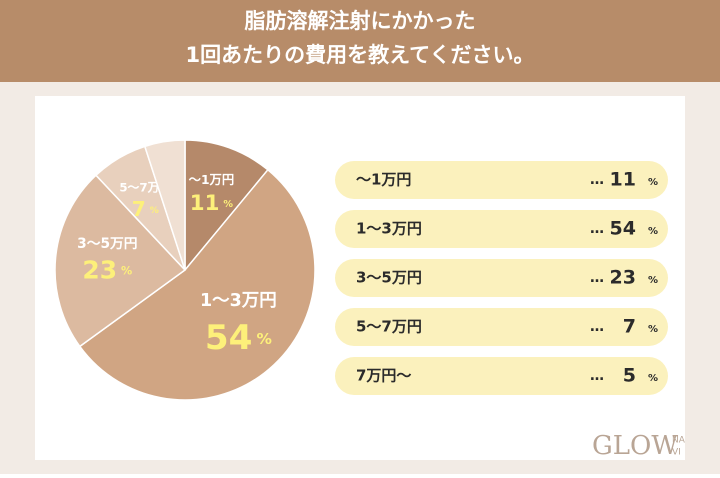 This screenshot has height=478, width=720. Describe the element at coordinates (360, 21) in the screenshot. I see `chart-title: 脂肪溶解注射にかかった` at that location.